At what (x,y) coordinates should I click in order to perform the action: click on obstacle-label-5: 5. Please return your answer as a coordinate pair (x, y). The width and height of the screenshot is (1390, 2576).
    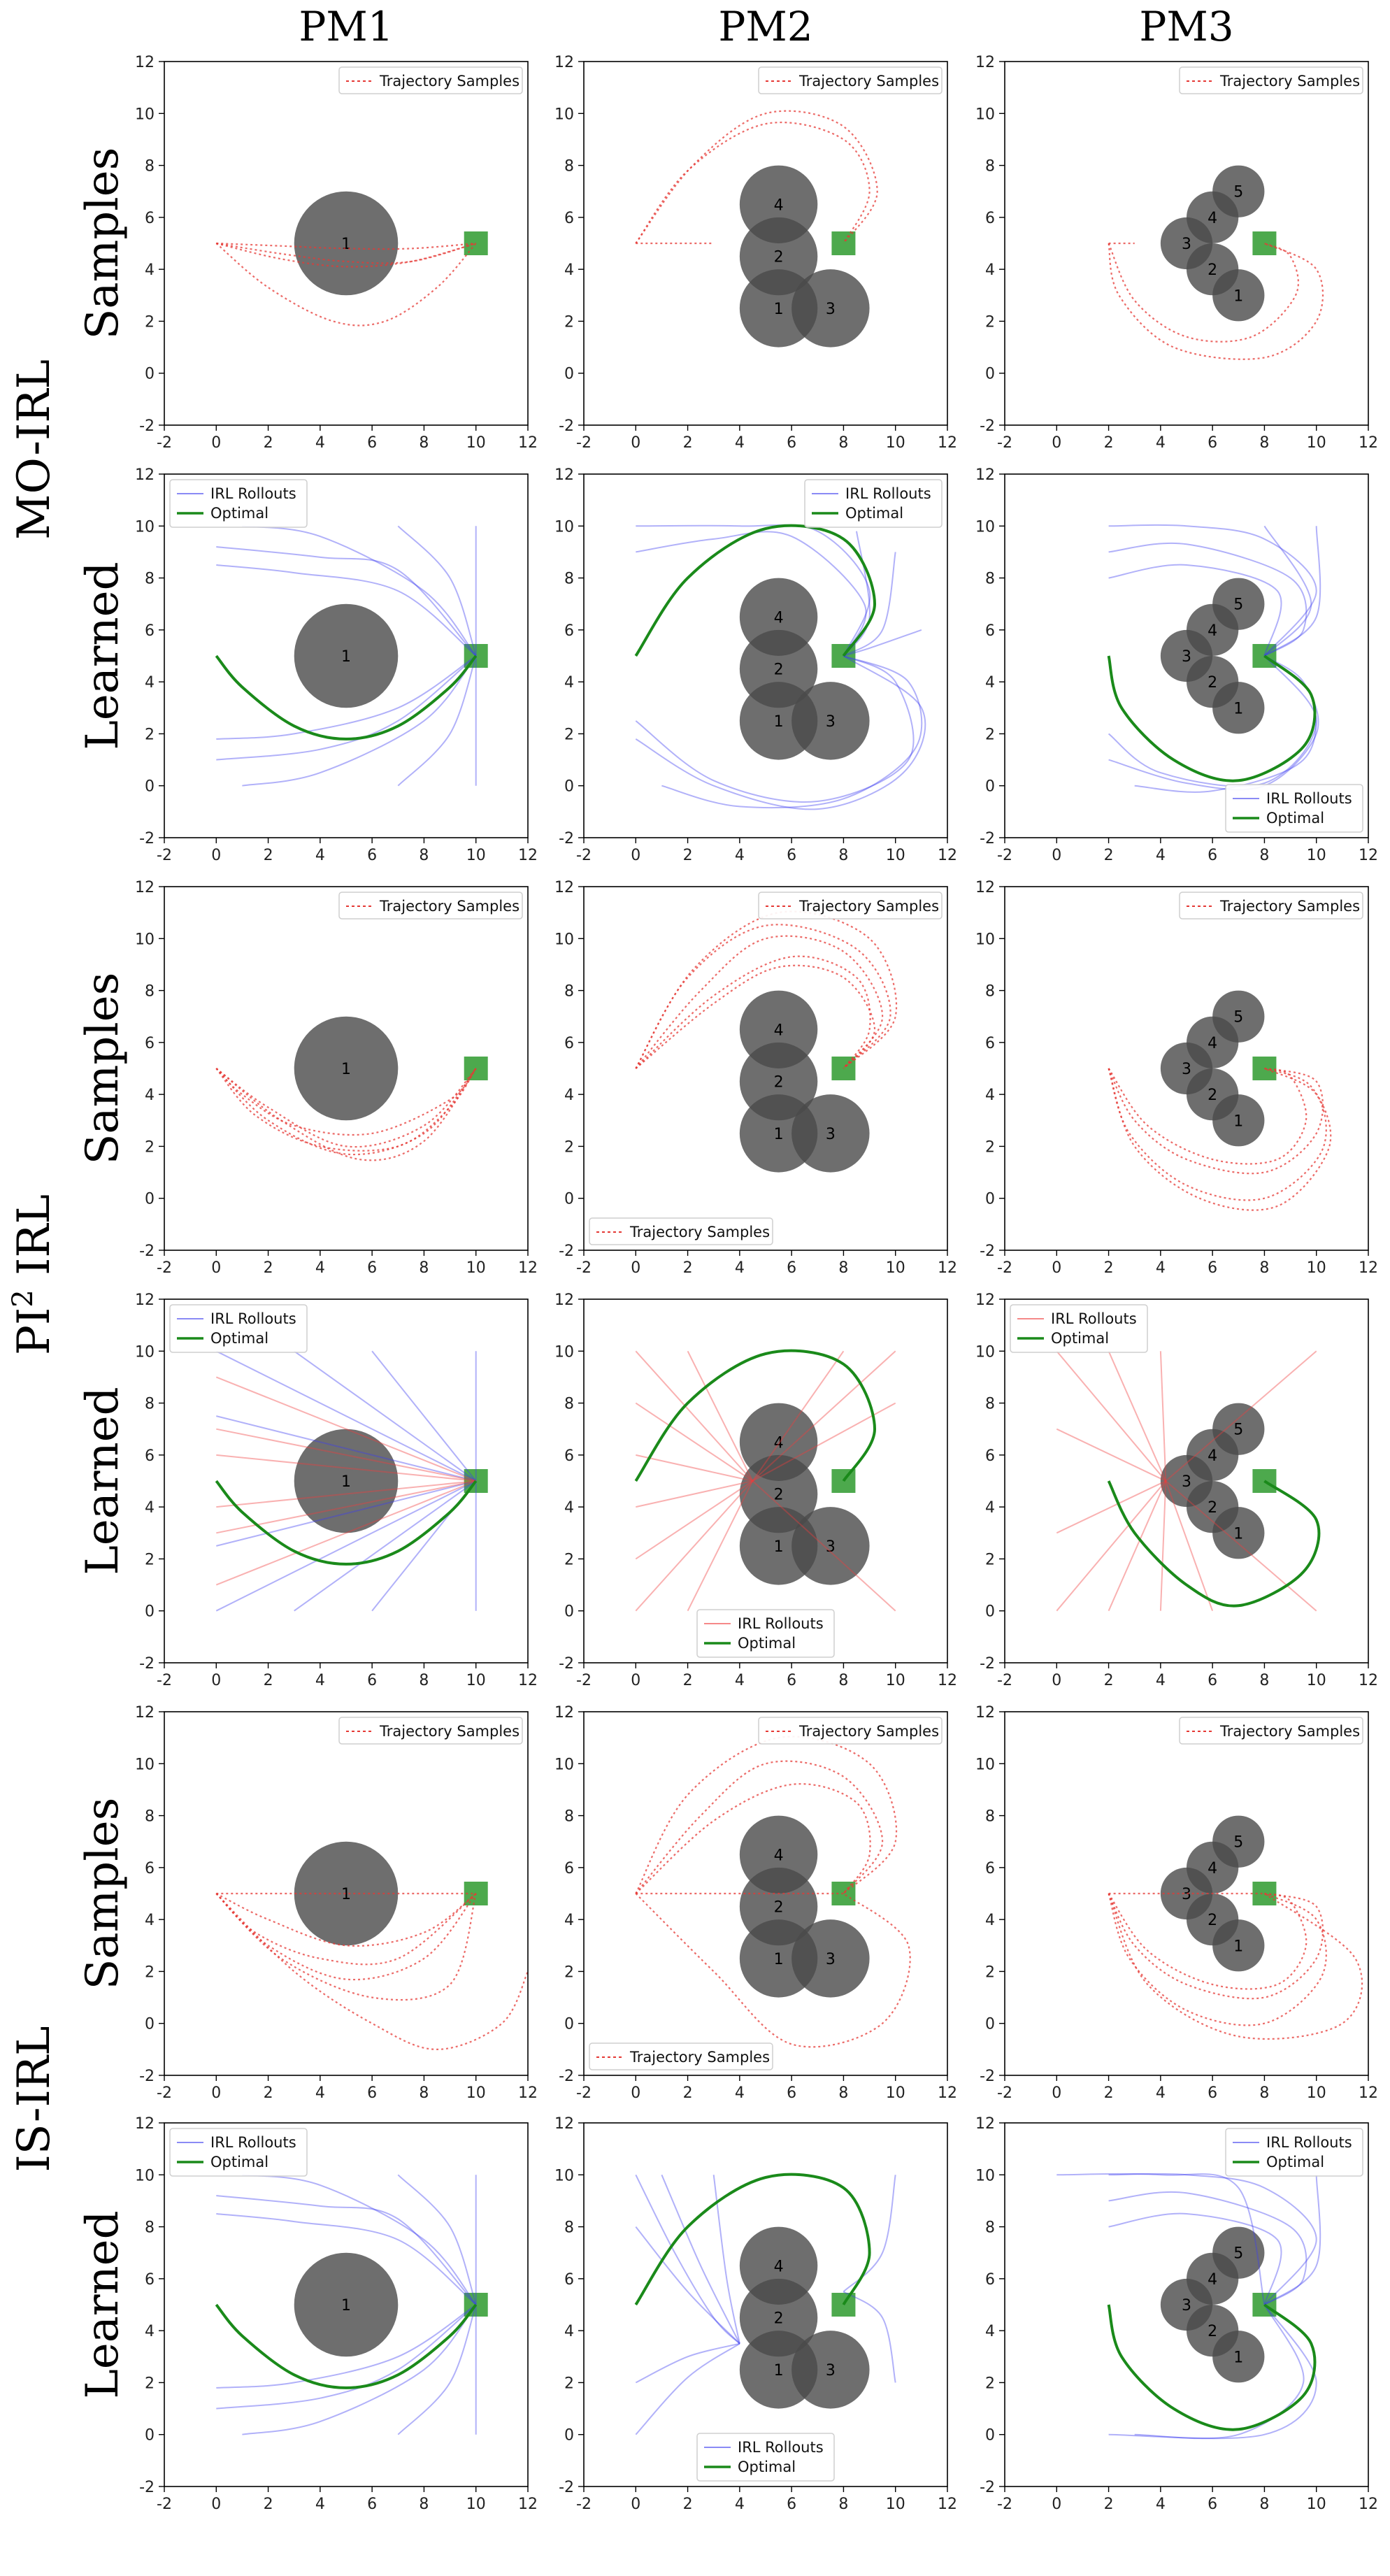
    Looking at the image, I should click on (1238, 192).